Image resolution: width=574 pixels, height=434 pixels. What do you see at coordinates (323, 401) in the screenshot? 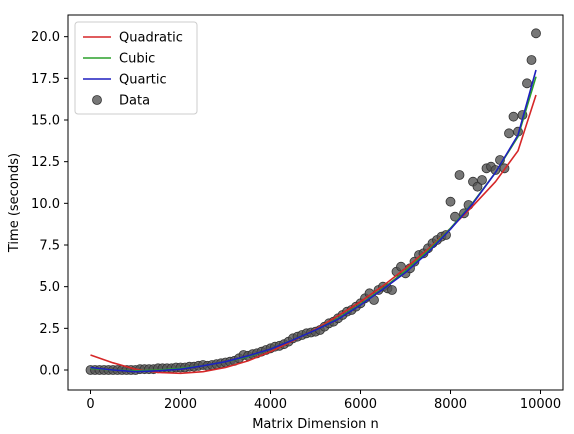
I see `x-axis-ticks: 0 2000 4000 6000 8000 10000` at bounding box center [323, 401].